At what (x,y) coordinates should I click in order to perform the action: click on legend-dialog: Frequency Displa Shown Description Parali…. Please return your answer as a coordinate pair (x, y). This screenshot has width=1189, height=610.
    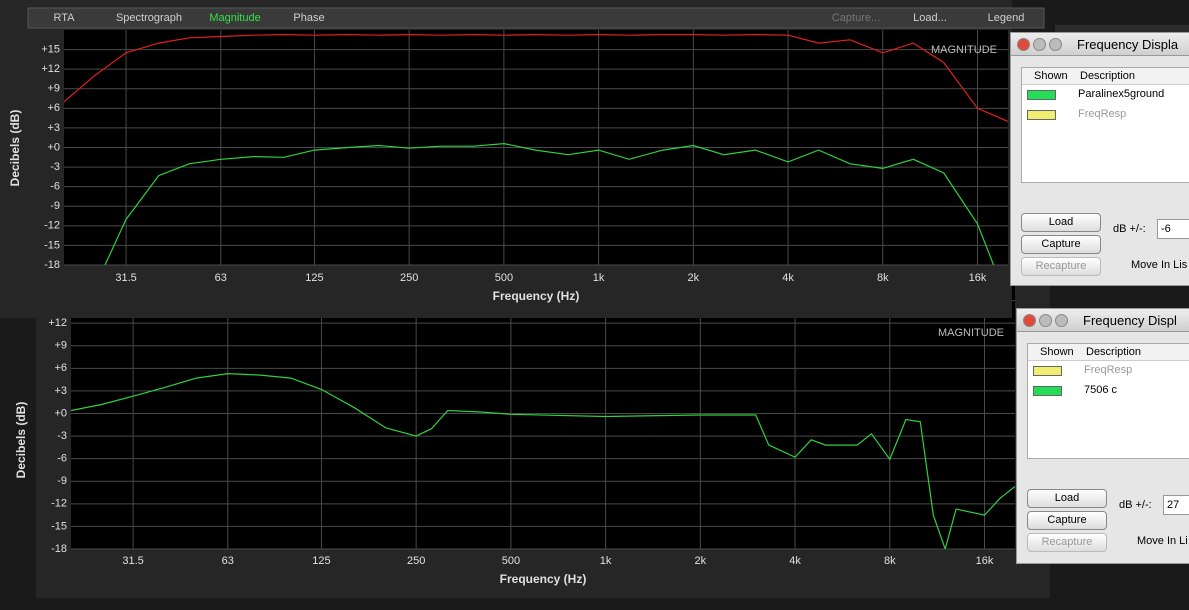
    Looking at the image, I should click on (1099, 159).